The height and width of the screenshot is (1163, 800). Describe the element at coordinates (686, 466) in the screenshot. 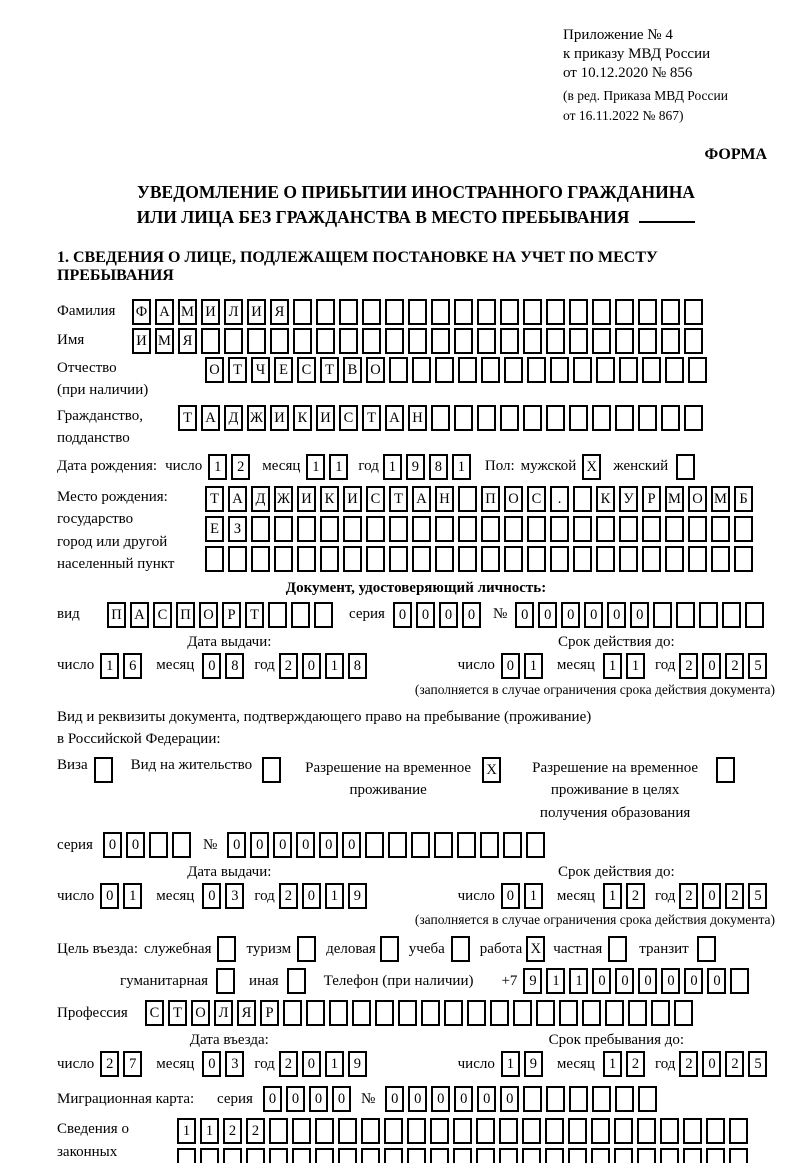

I see `checkbox-female` at that location.